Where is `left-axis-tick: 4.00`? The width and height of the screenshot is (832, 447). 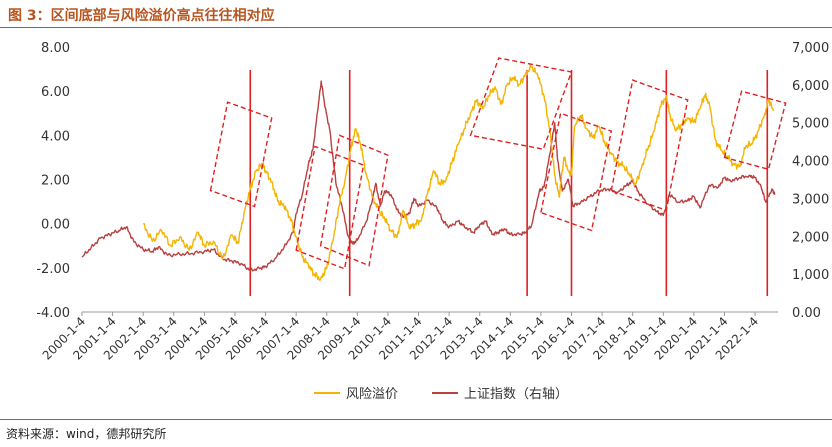
left-axis-tick: 4.00 is located at coordinates (55, 136).